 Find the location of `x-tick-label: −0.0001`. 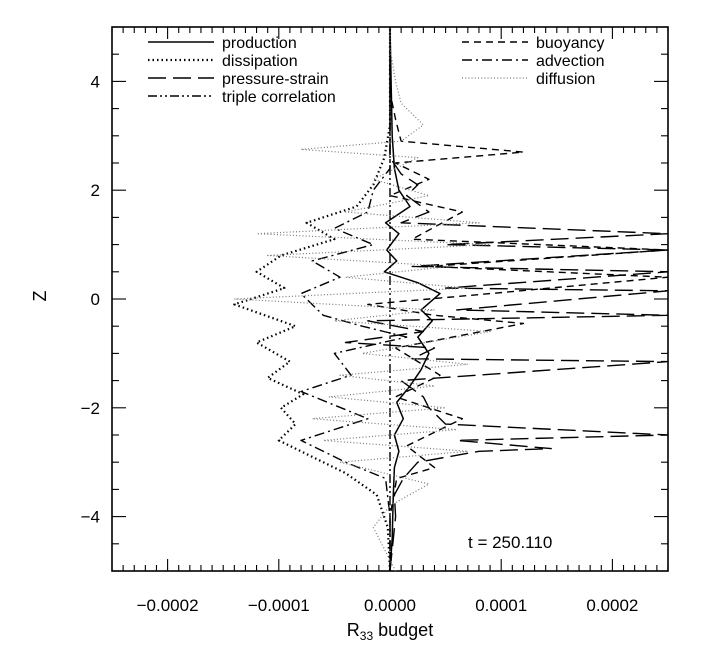

x-tick-label: −0.0001 is located at coordinates (279, 605).